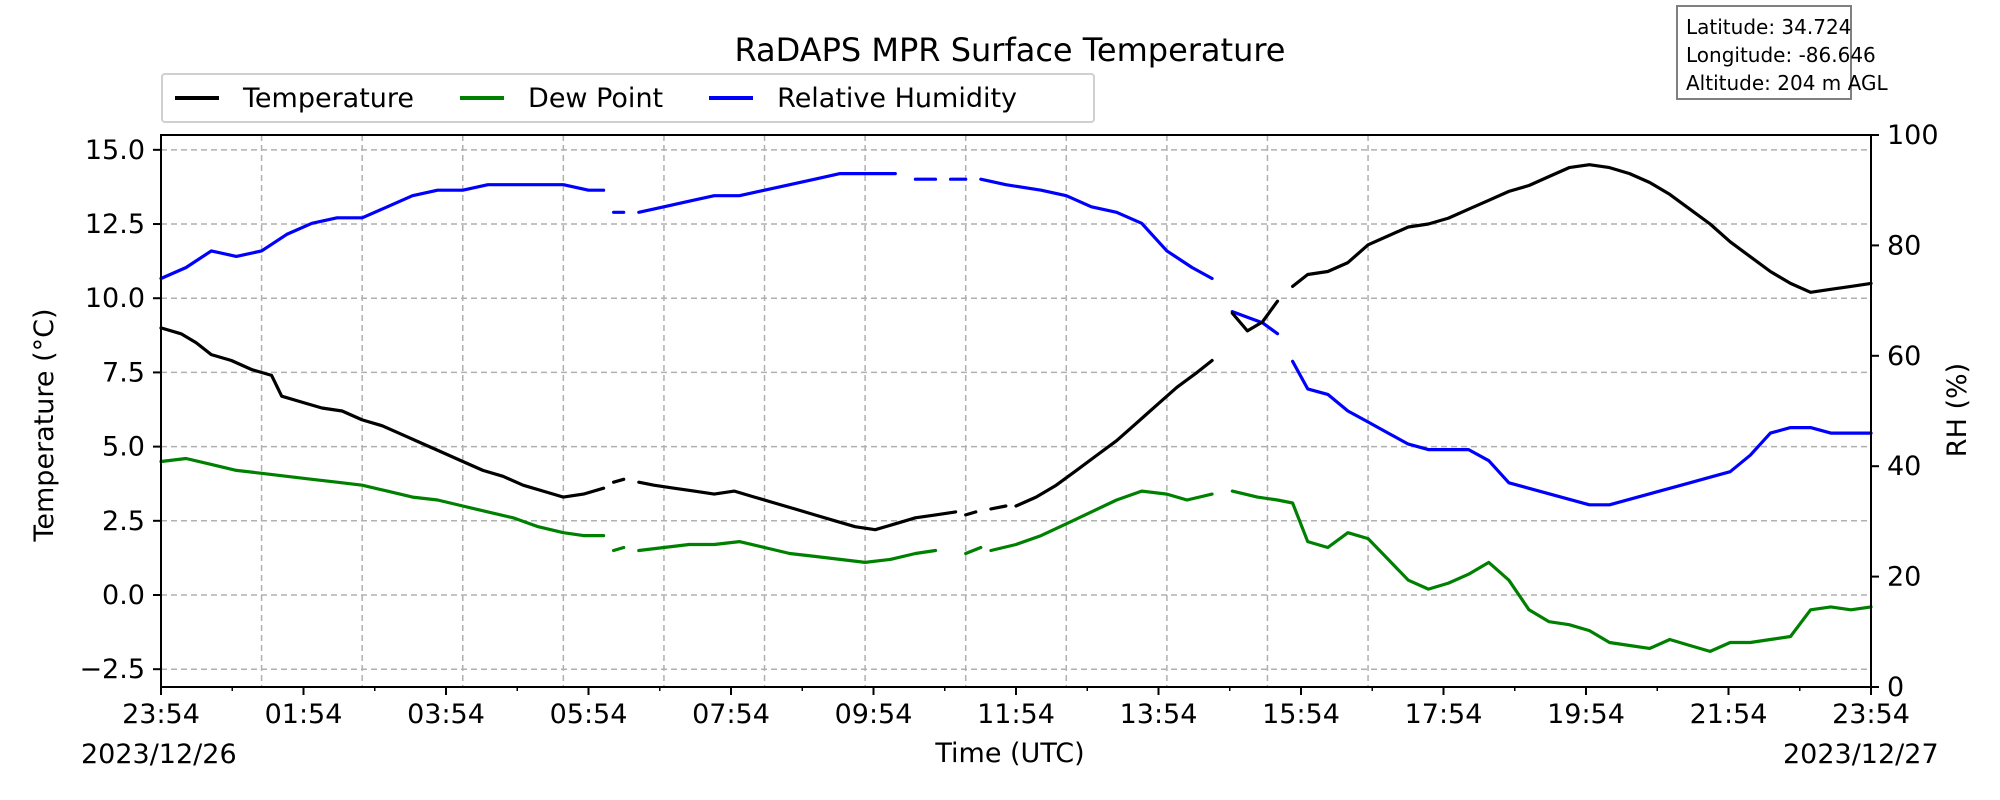 The image size is (2000, 800). What do you see at coordinates (1905, 411) in the screenshot?
I see `y-axis-right: 0 20 40 60 80 100` at bounding box center [1905, 411].